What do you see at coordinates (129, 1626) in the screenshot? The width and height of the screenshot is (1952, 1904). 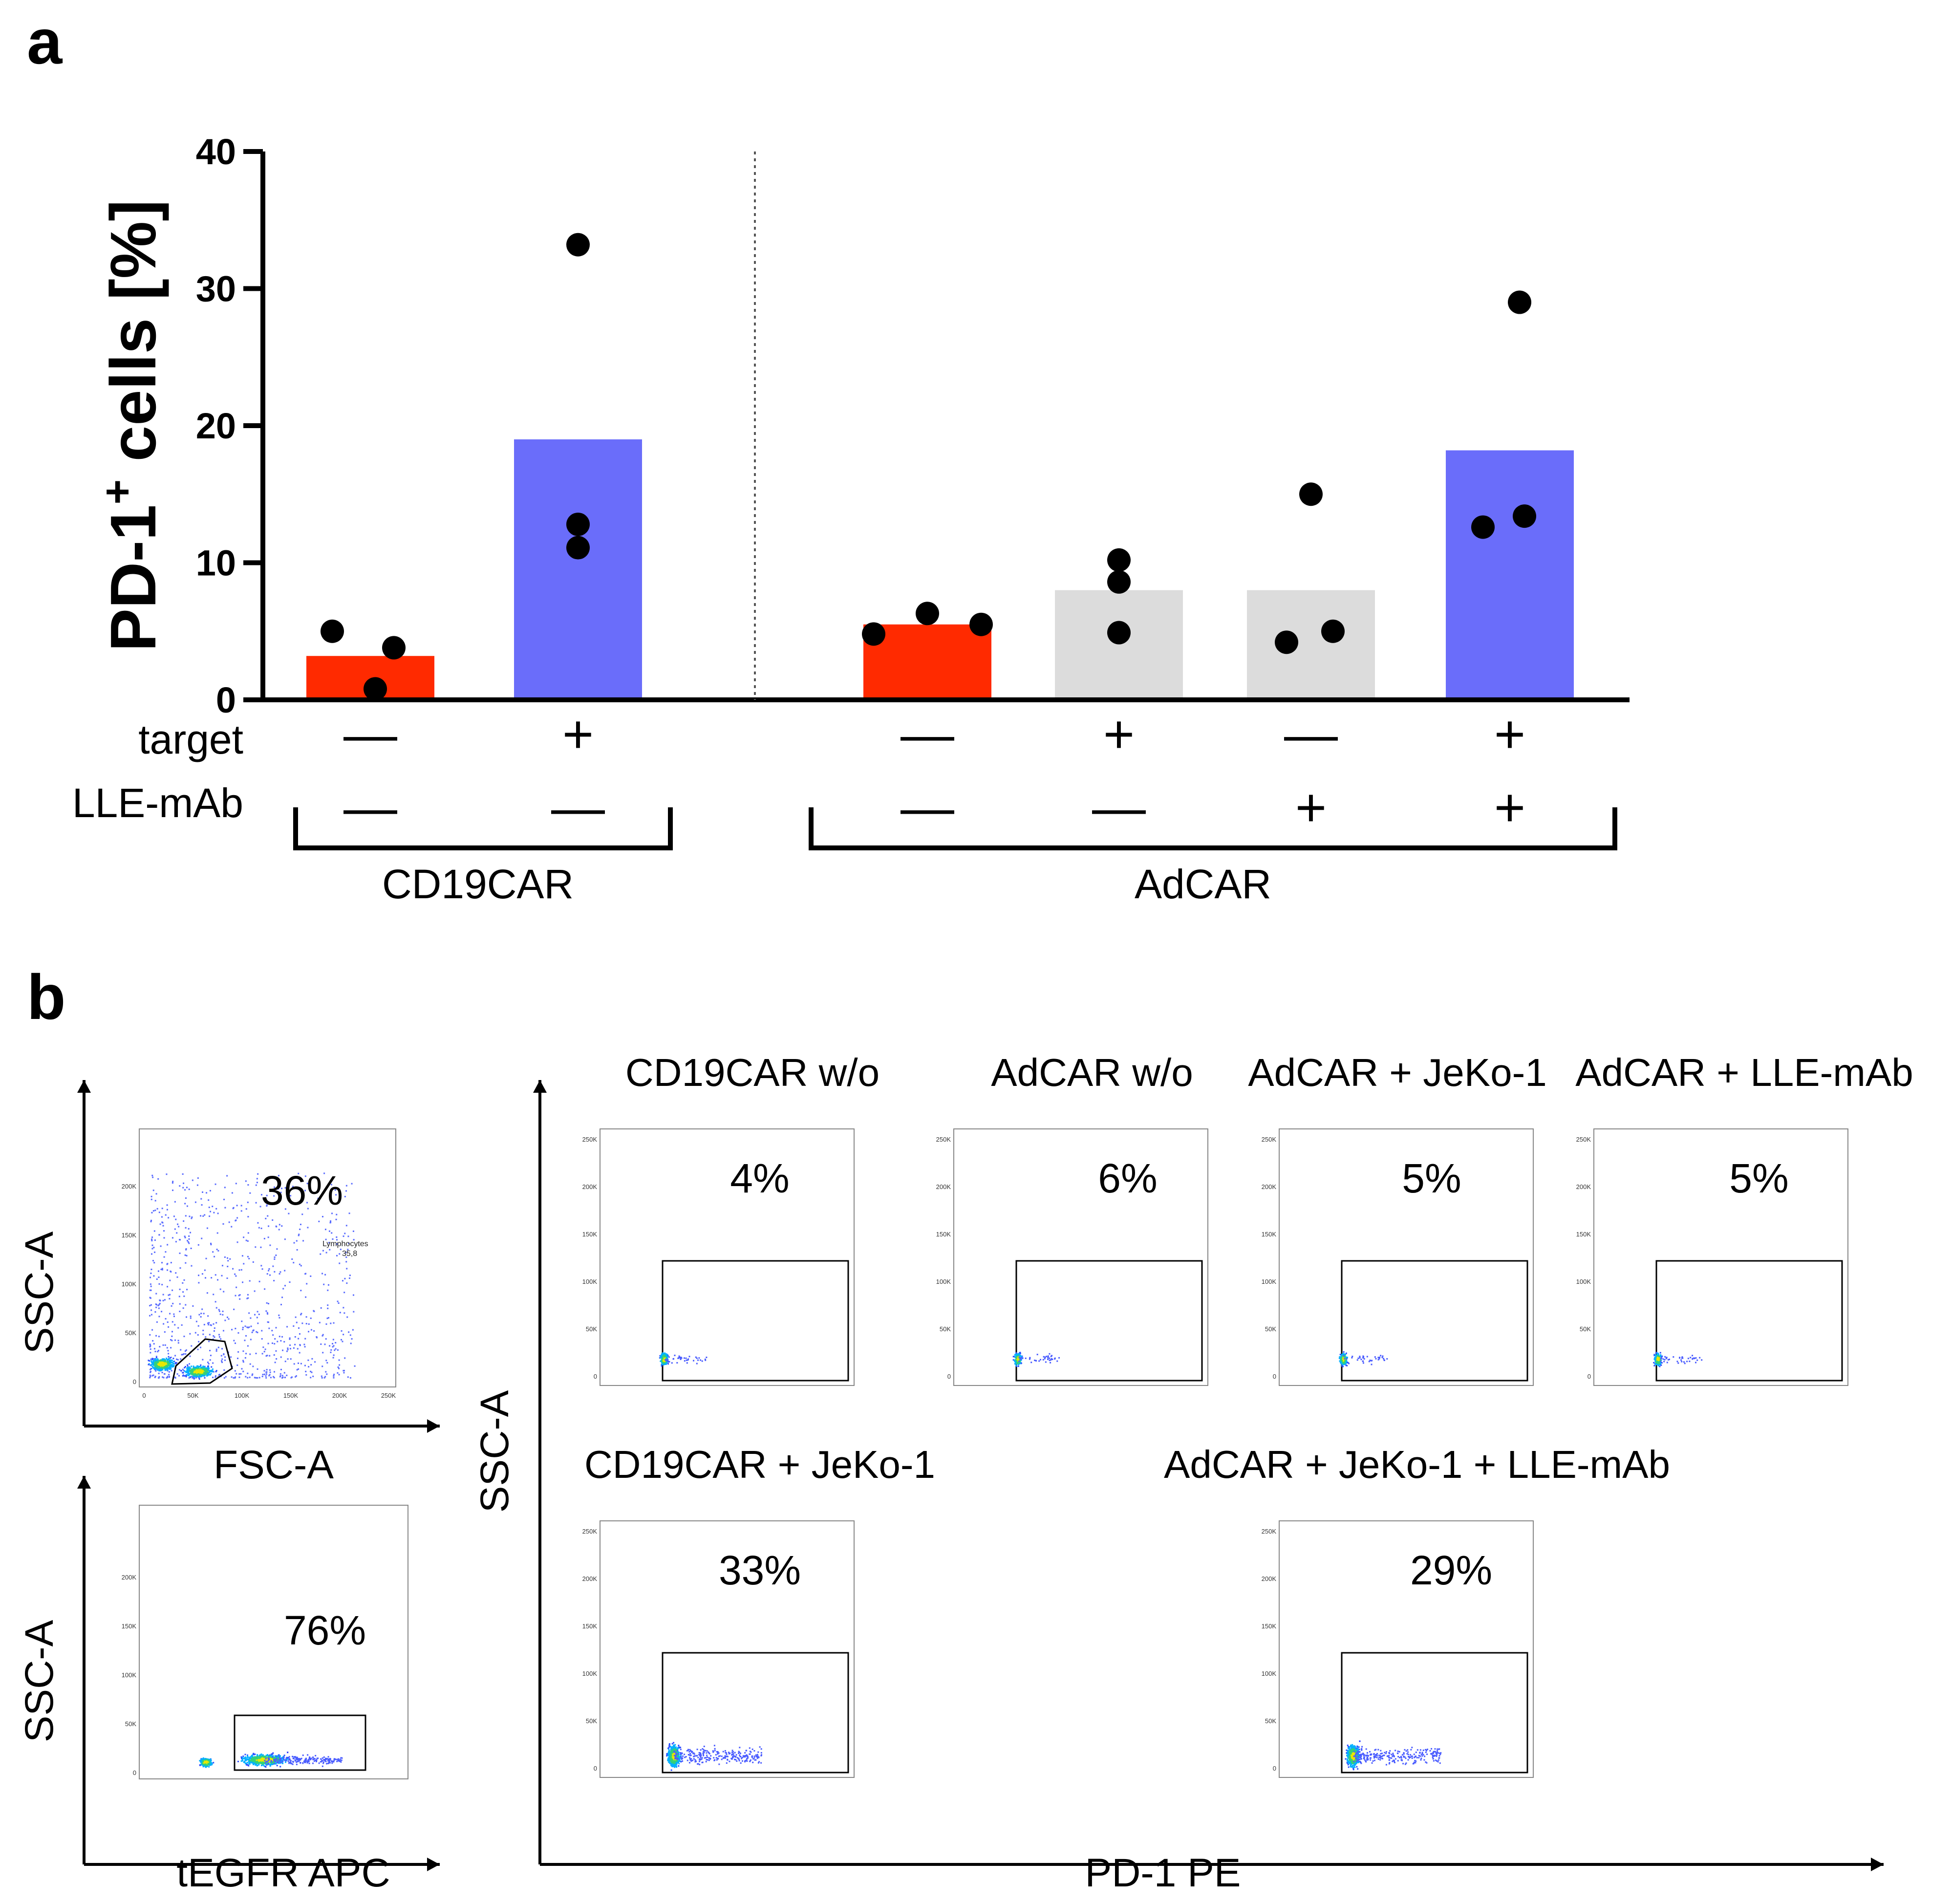 I see `y-tick-label: 150K` at bounding box center [129, 1626].